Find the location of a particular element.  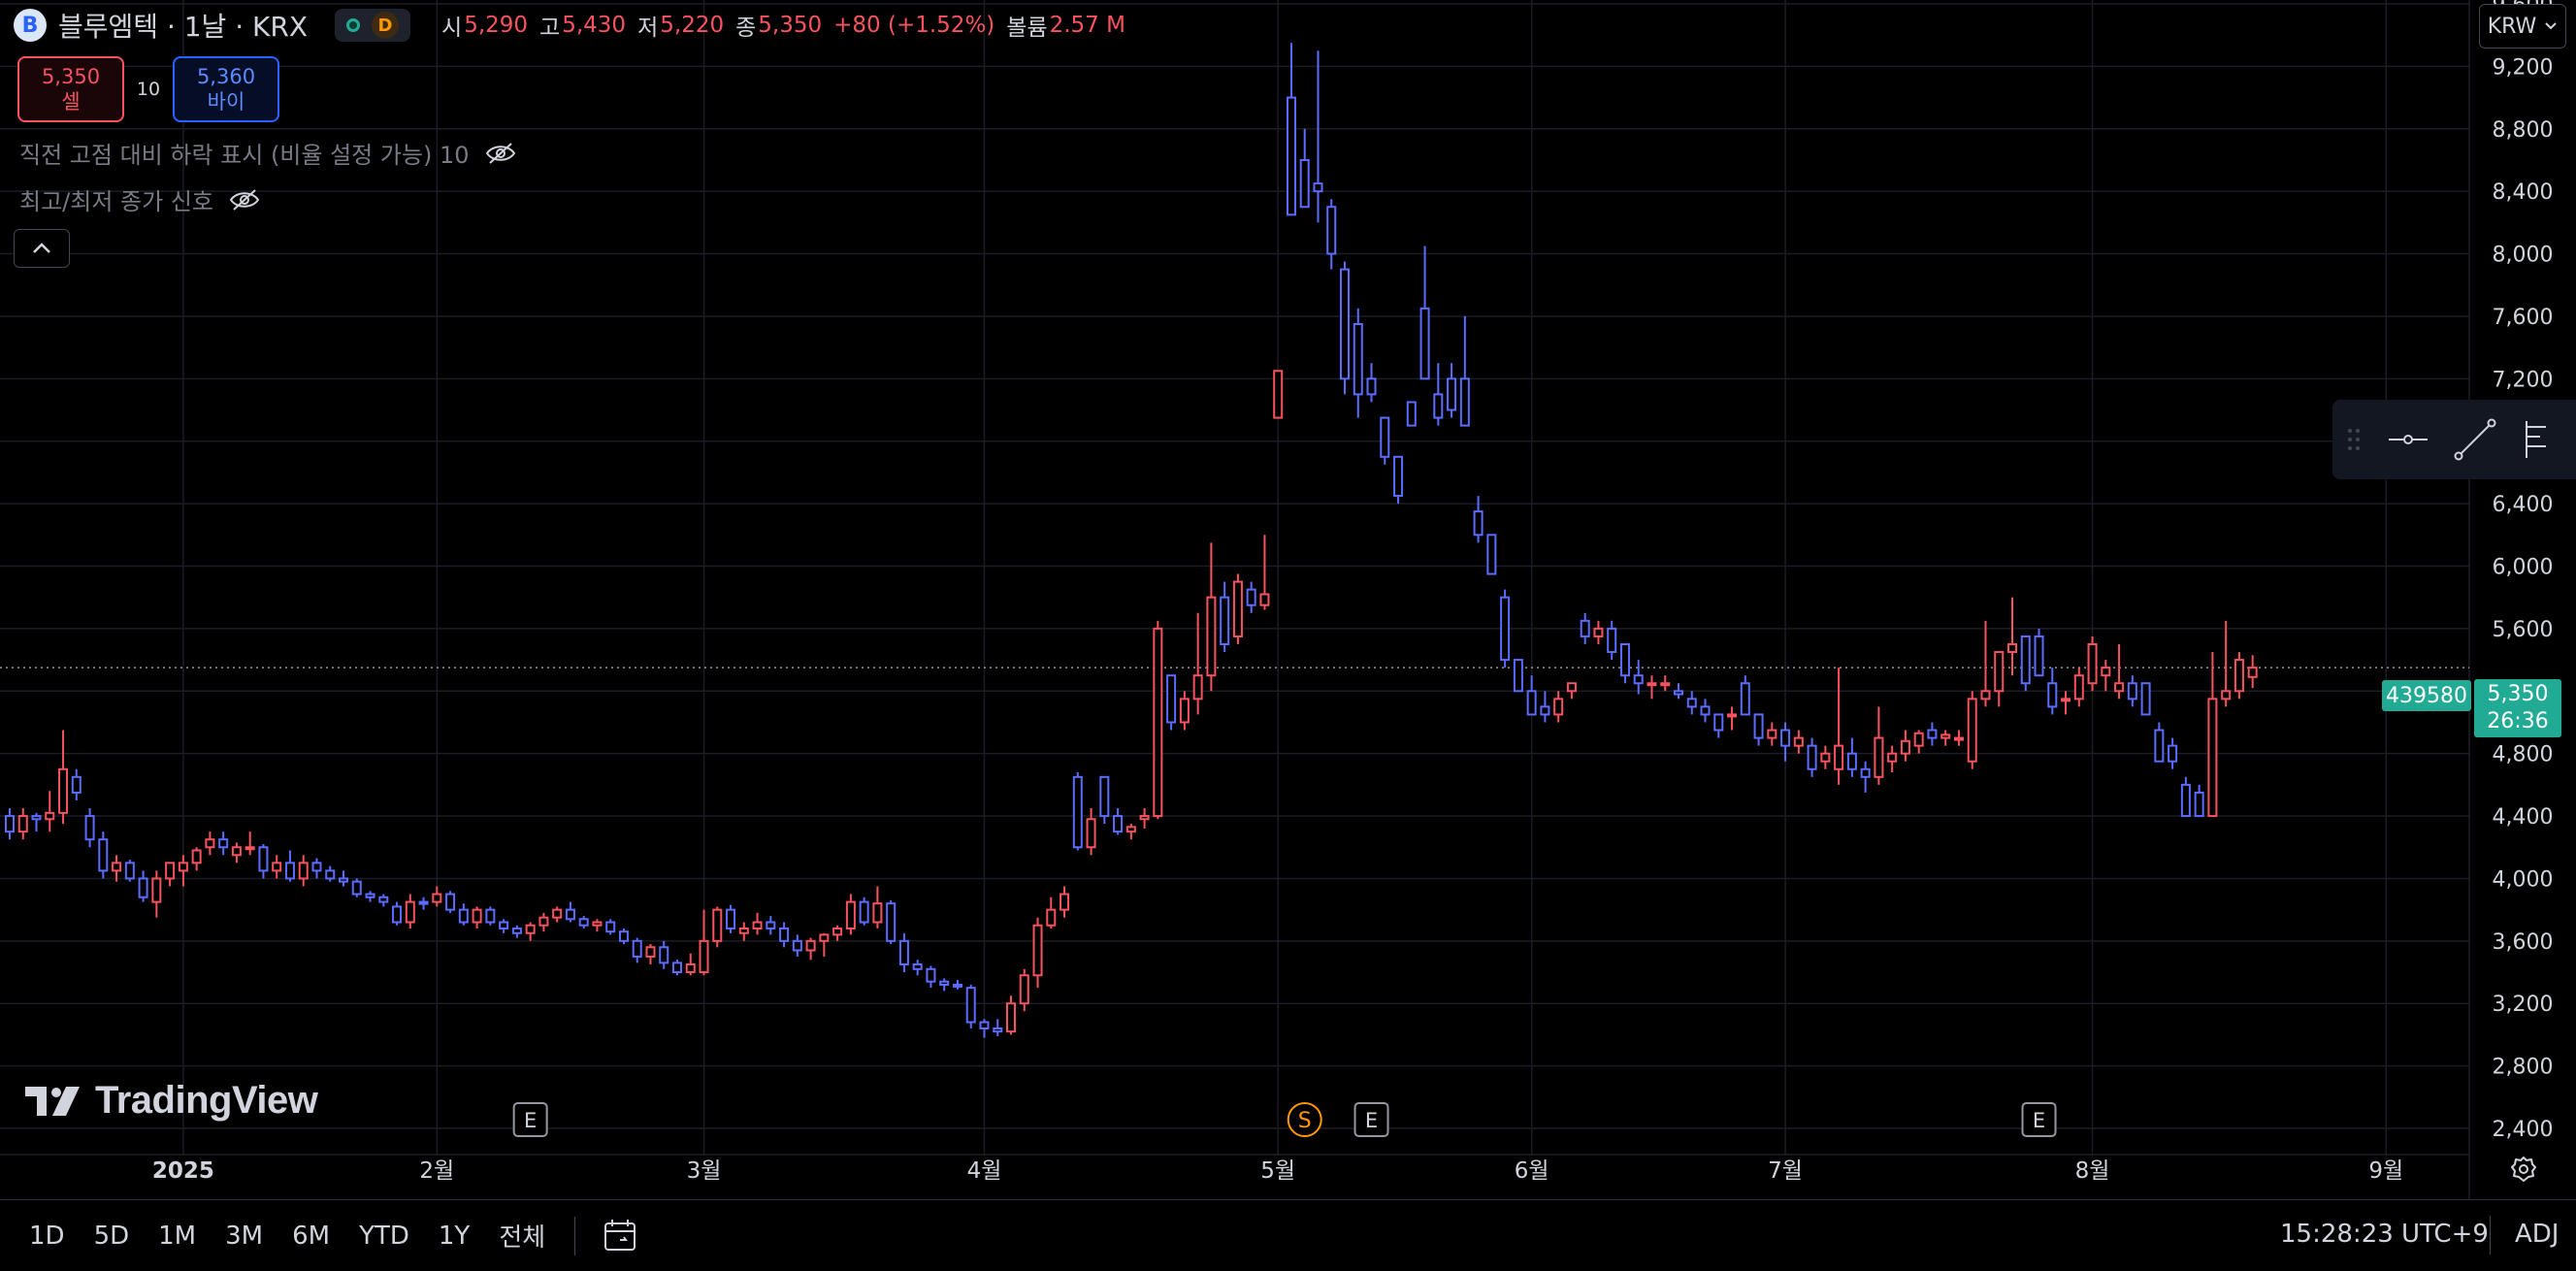

range-5d-button: 5D is located at coordinates (112, 1236).